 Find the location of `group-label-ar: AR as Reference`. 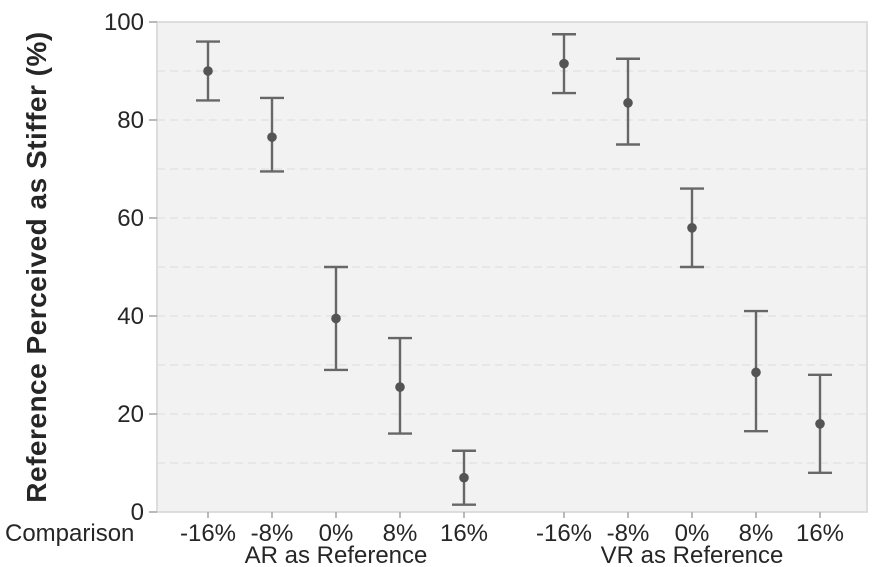

group-label-ar: AR as Reference is located at coordinates (336, 554).